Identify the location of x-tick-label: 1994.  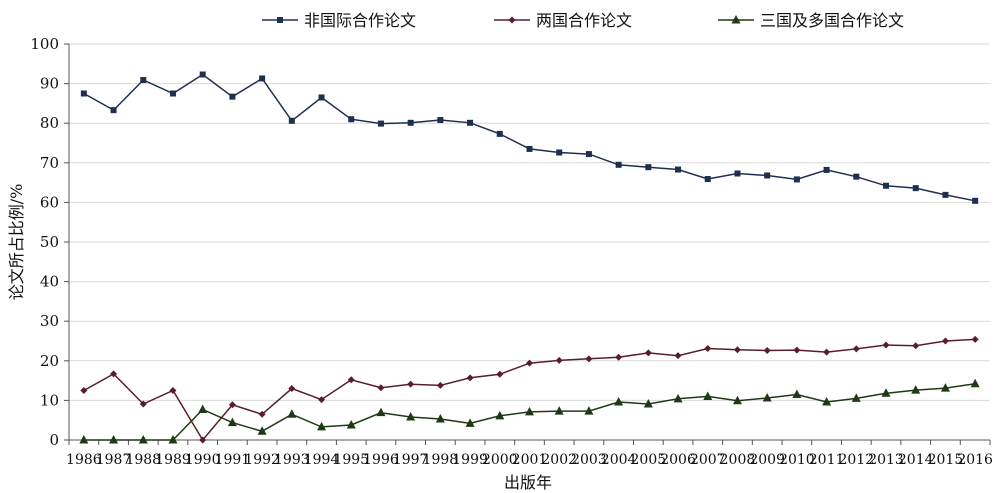
(322, 460).